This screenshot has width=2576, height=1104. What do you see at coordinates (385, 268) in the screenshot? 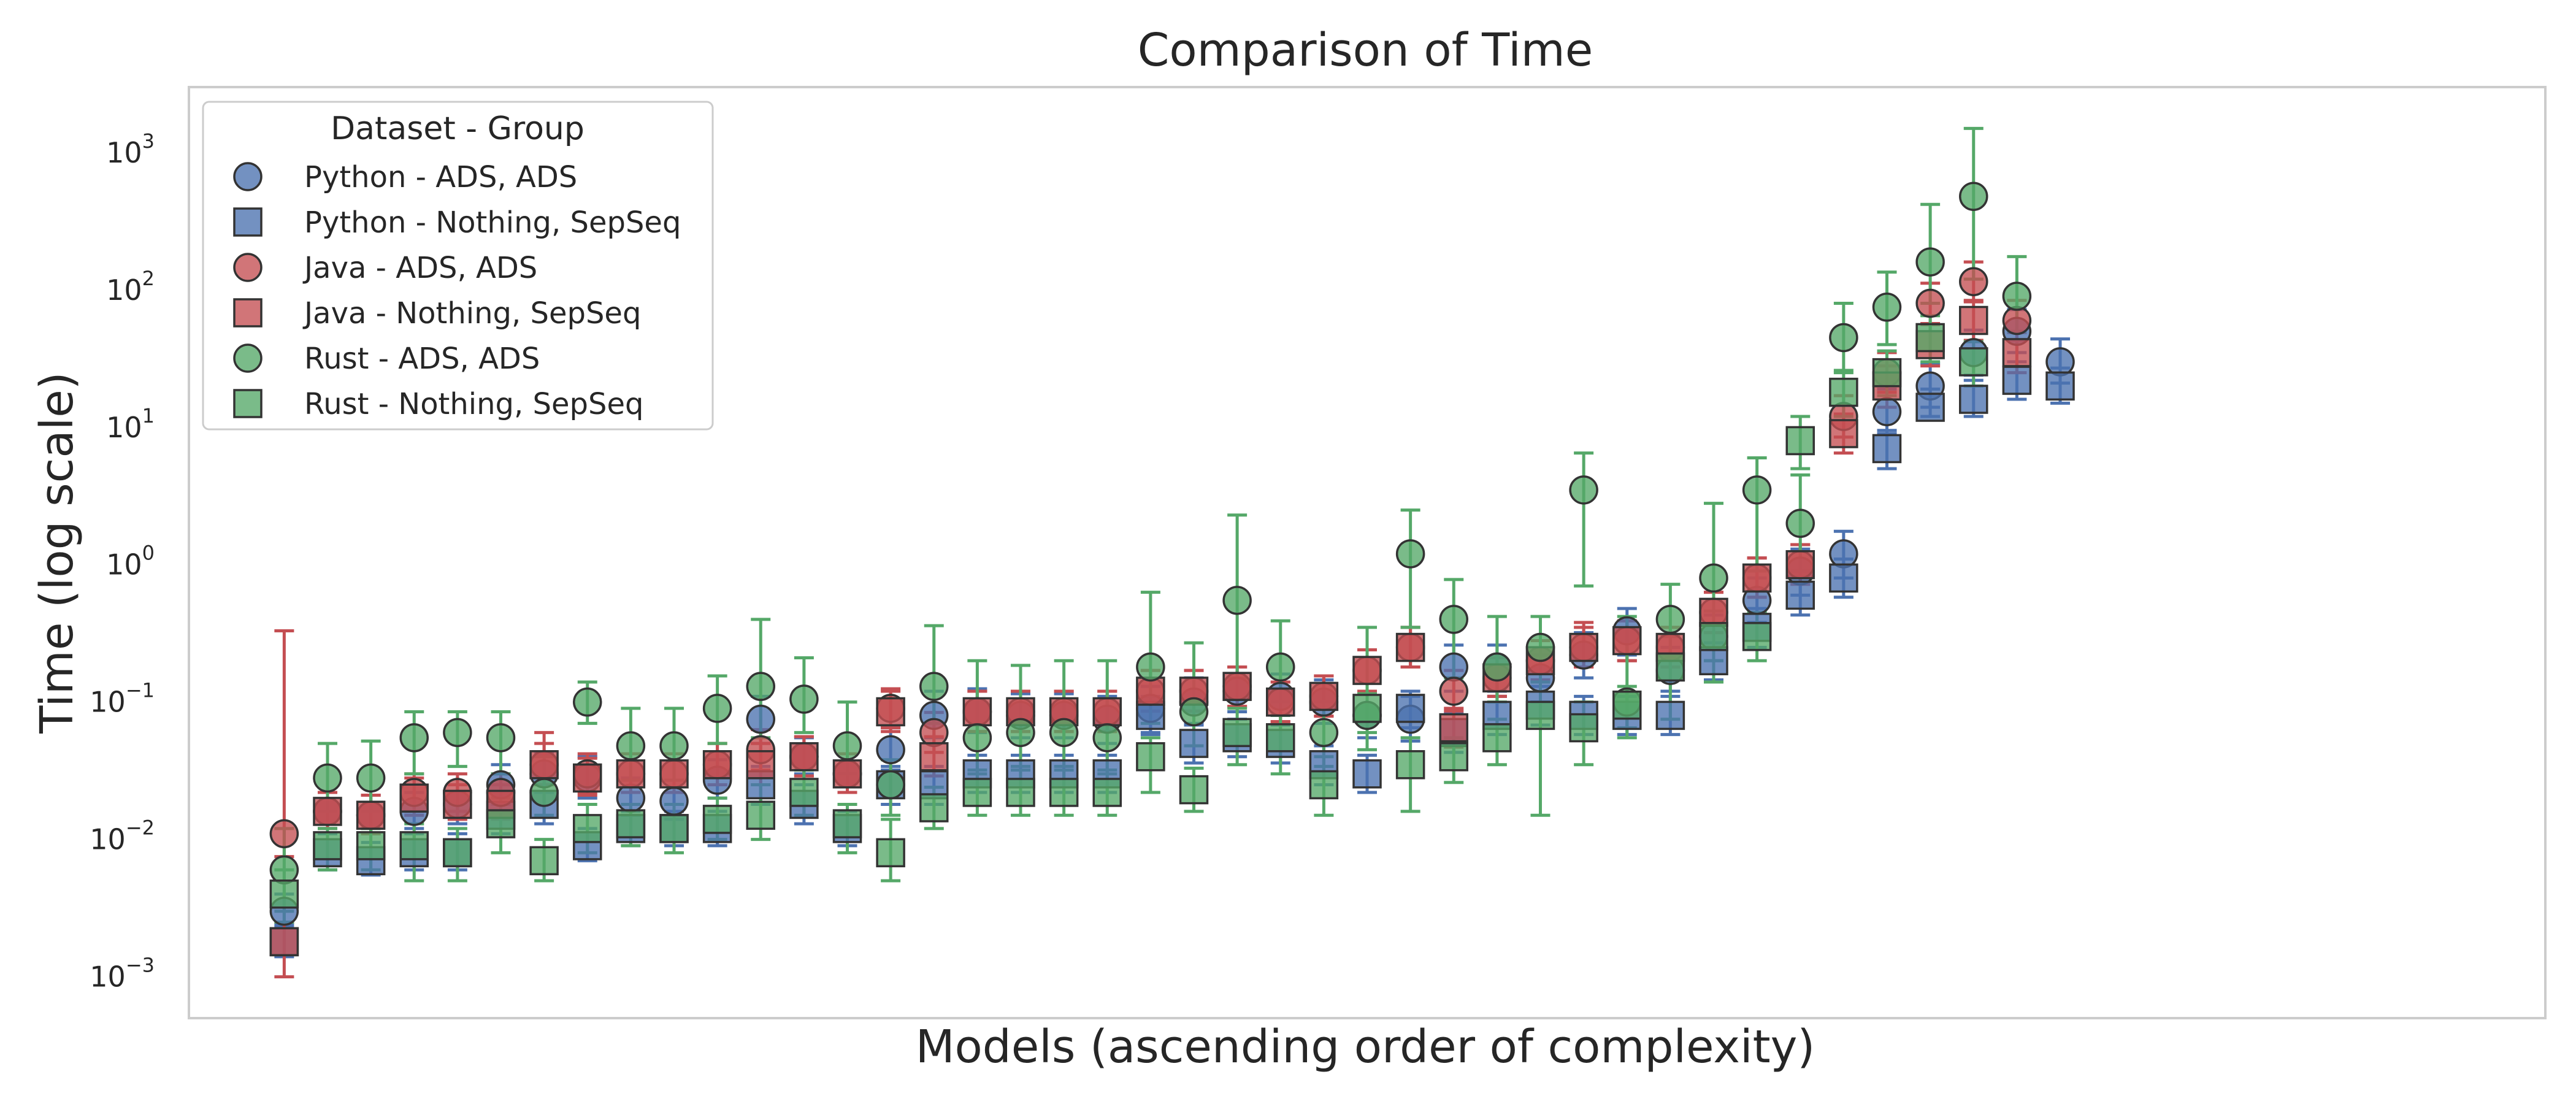
I see `legend-item: Java - ADS, ADS` at bounding box center [385, 268].